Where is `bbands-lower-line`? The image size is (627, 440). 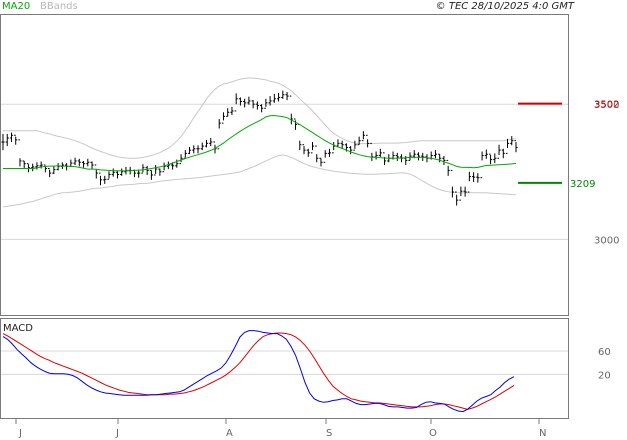
bbands-lower-line is located at coordinates (259, 181).